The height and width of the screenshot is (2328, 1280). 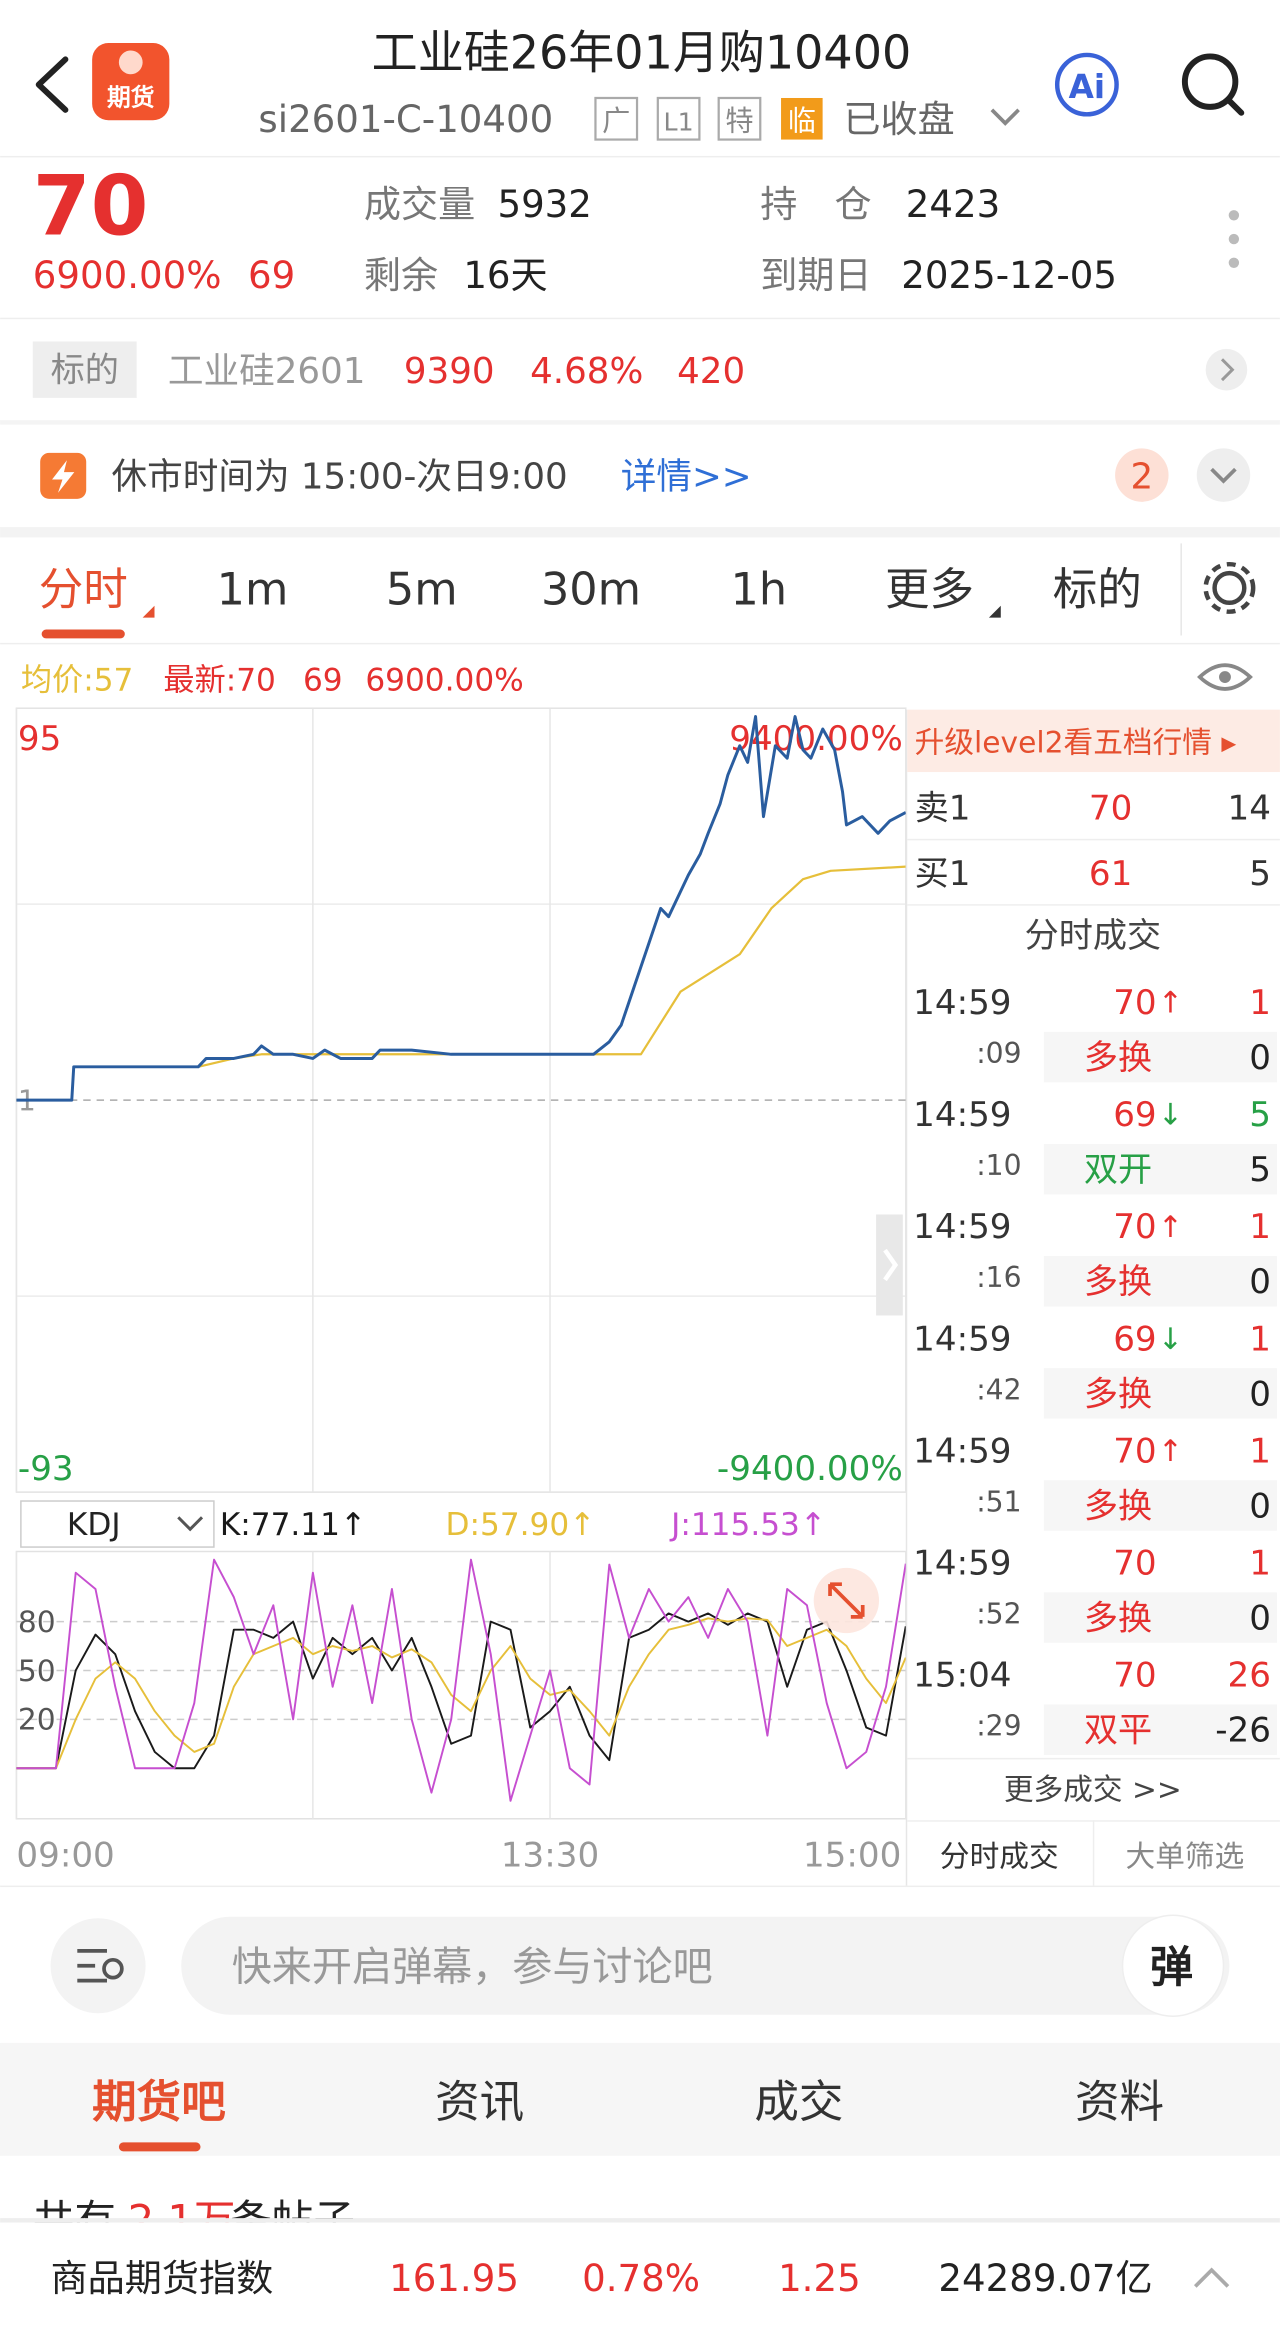 What do you see at coordinates (1185, 1856) in the screenshot?
I see `panel-tab: 大单筛选` at bounding box center [1185, 1856].